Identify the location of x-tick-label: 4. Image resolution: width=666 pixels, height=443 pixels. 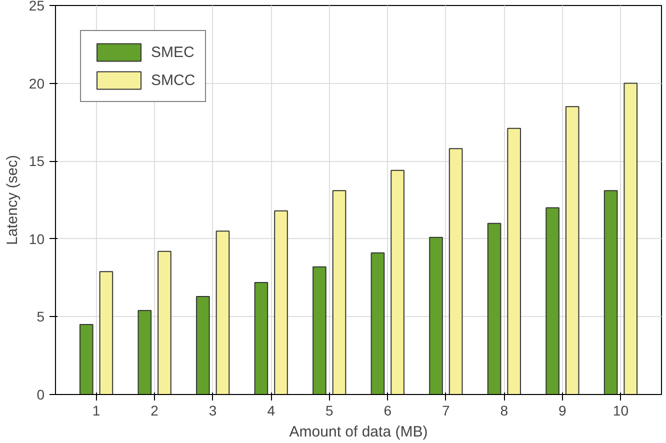
(271, 410).